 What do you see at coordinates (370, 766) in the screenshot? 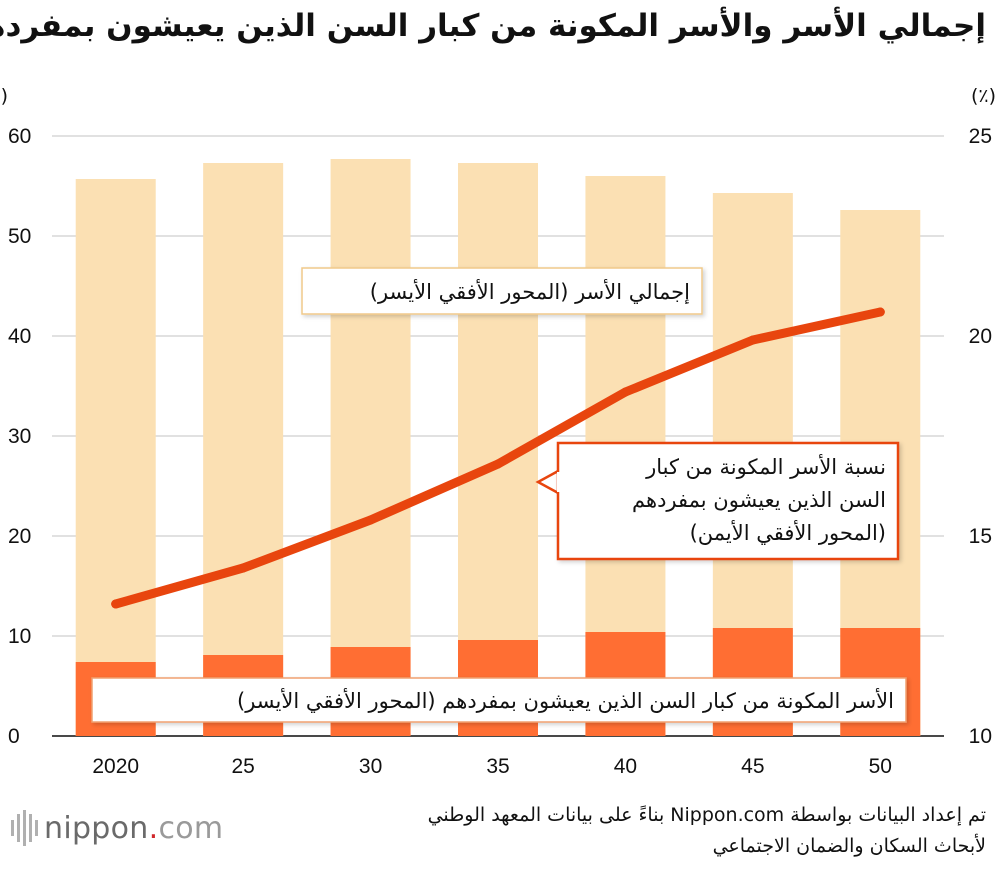
I see `x-tick-30: 30` at bounding box center [370, 766].